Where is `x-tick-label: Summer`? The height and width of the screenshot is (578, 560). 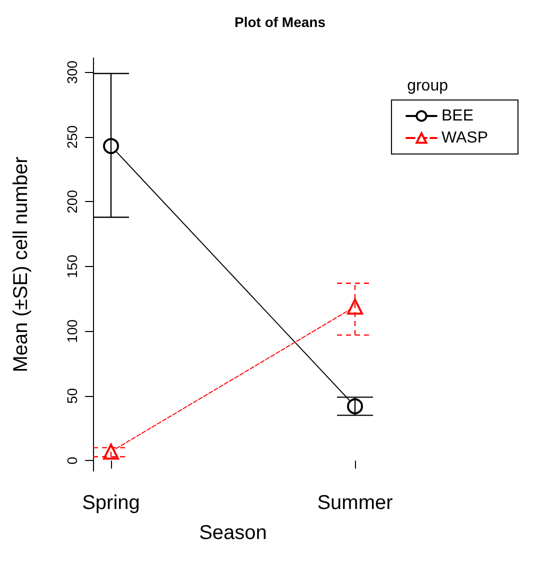
x-tick-label: Summer is located at coordinates (355, 503).